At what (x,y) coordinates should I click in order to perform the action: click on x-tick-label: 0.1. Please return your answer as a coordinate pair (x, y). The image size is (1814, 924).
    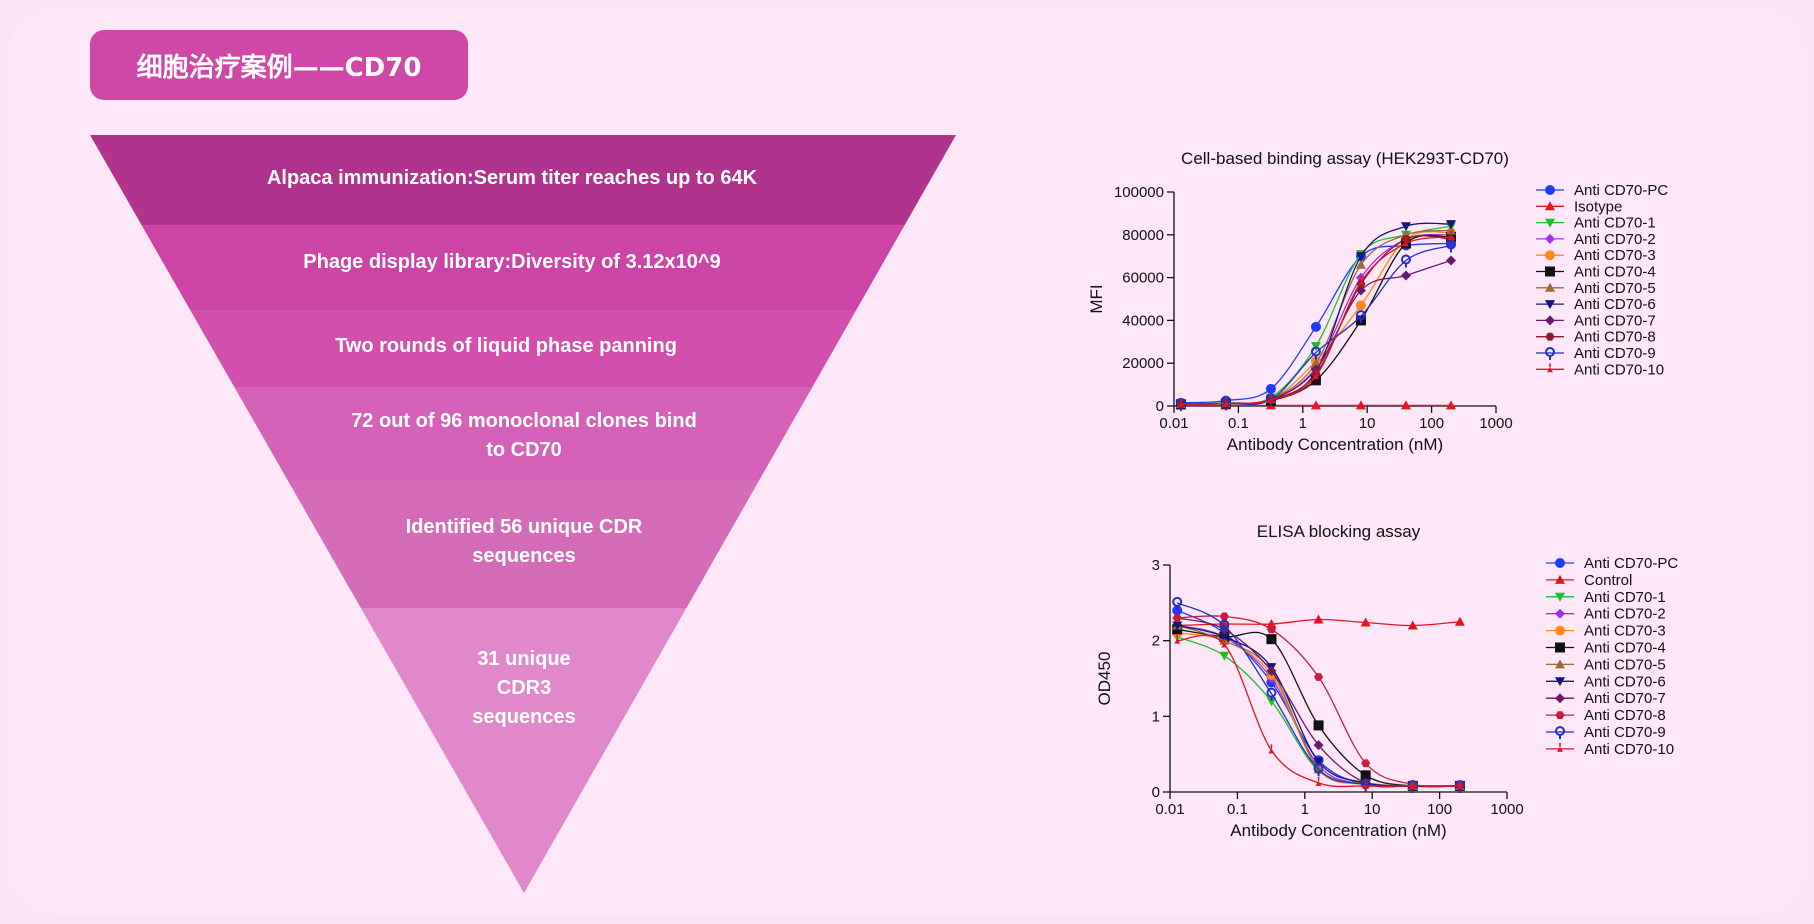
    Looking at the image, I should click on (1237, 809).